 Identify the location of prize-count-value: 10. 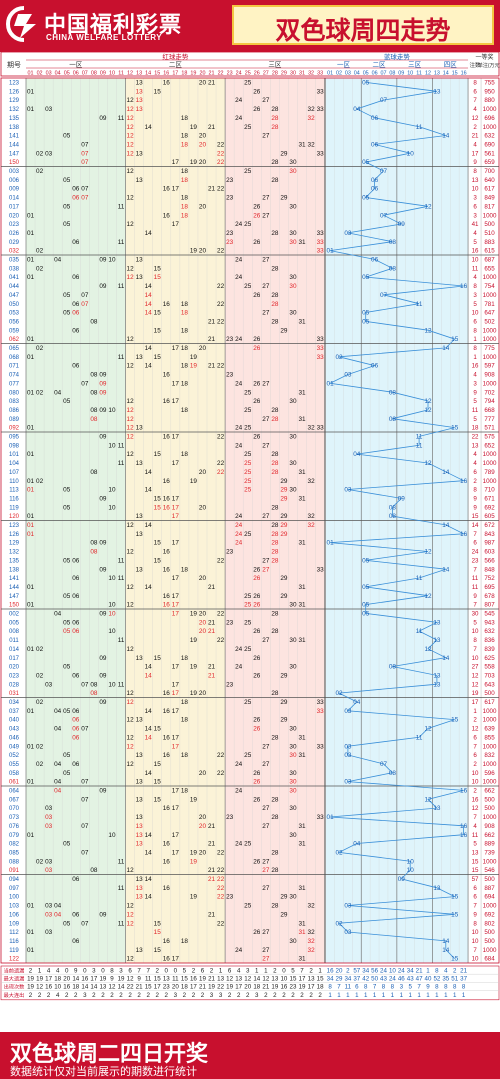
(475, 658).